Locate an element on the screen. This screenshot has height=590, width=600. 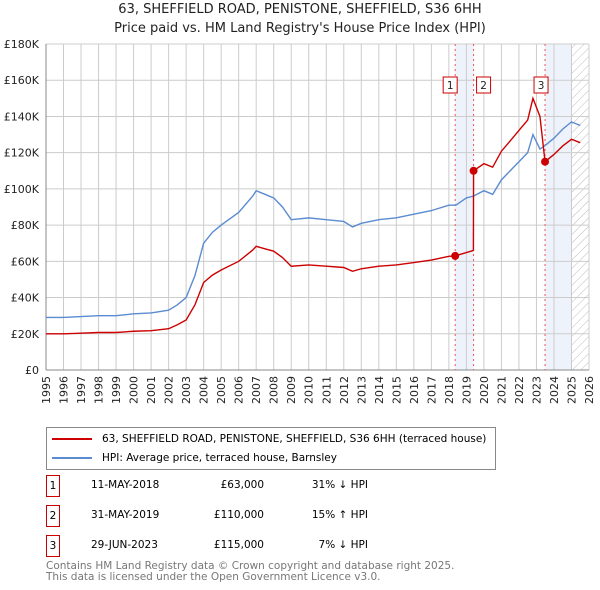
sale-label: 3 is located at coordinates (541, 86).